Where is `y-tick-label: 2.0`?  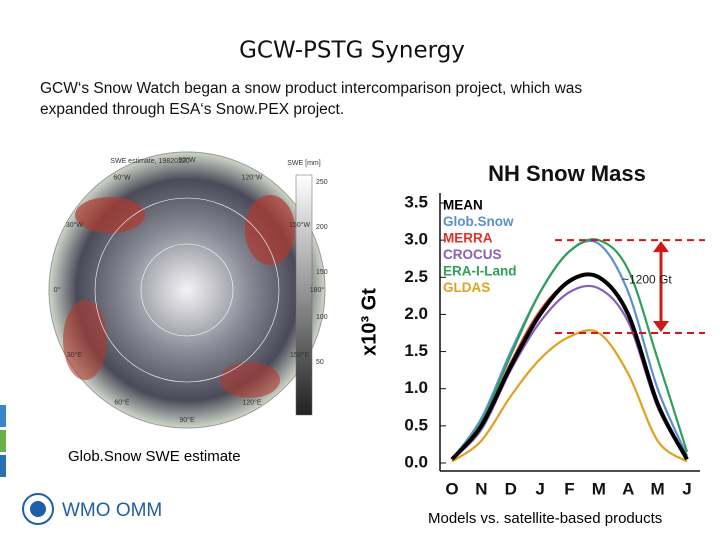
y-tick-label: 2.0 is located at coordinates (416, 313).